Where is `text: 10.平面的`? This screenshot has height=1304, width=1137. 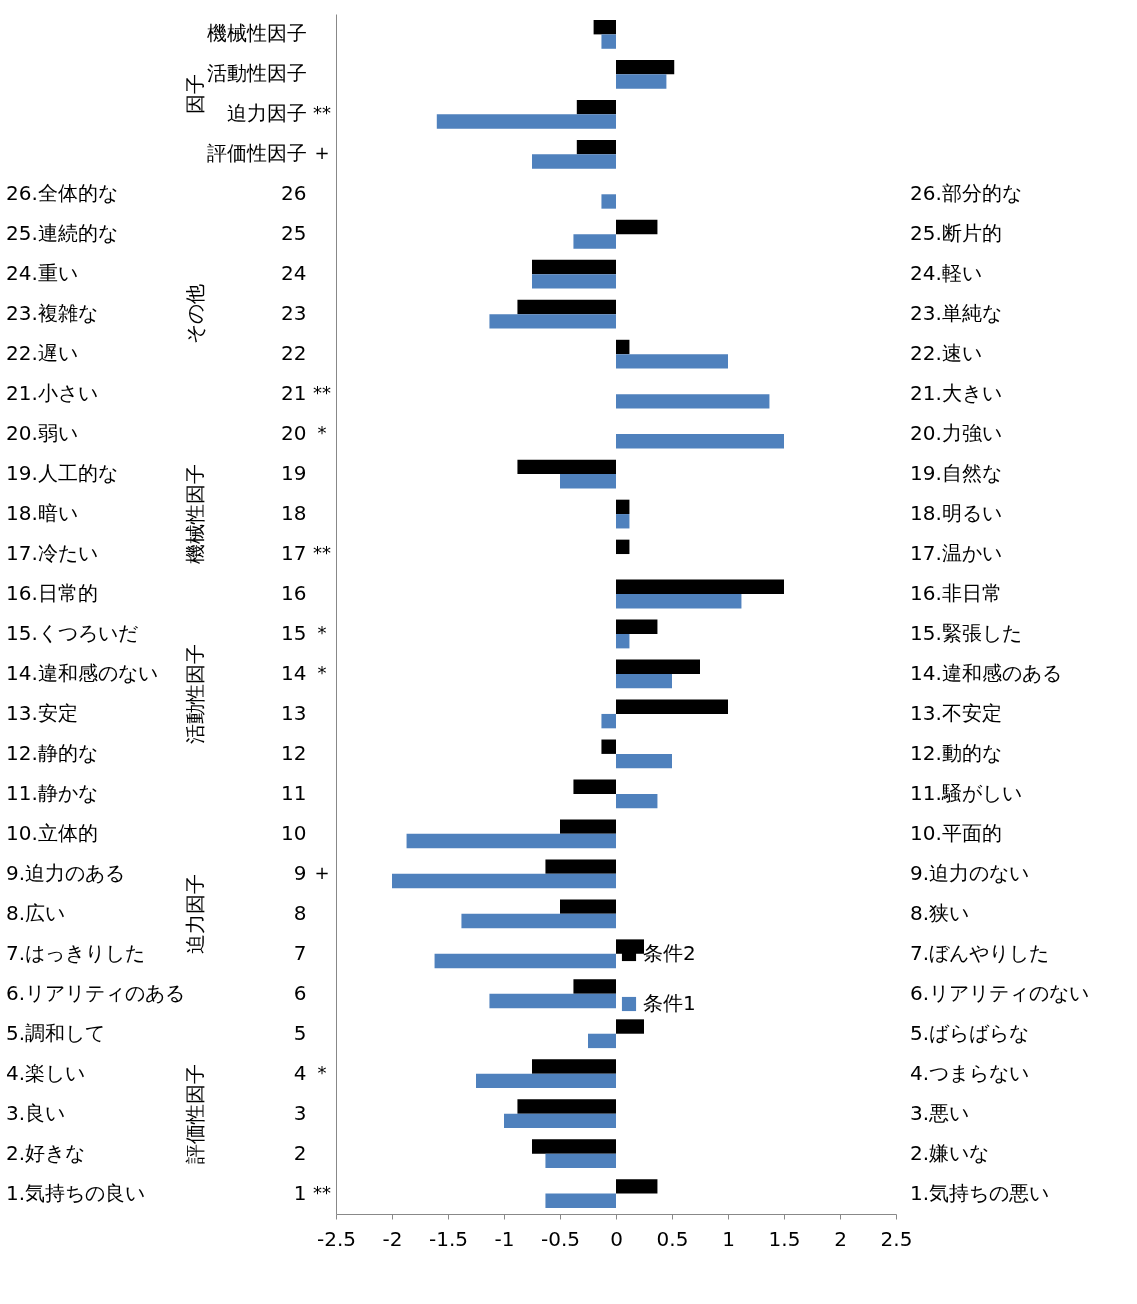 text: 10.平面的 is located at coordinates (956, 832).